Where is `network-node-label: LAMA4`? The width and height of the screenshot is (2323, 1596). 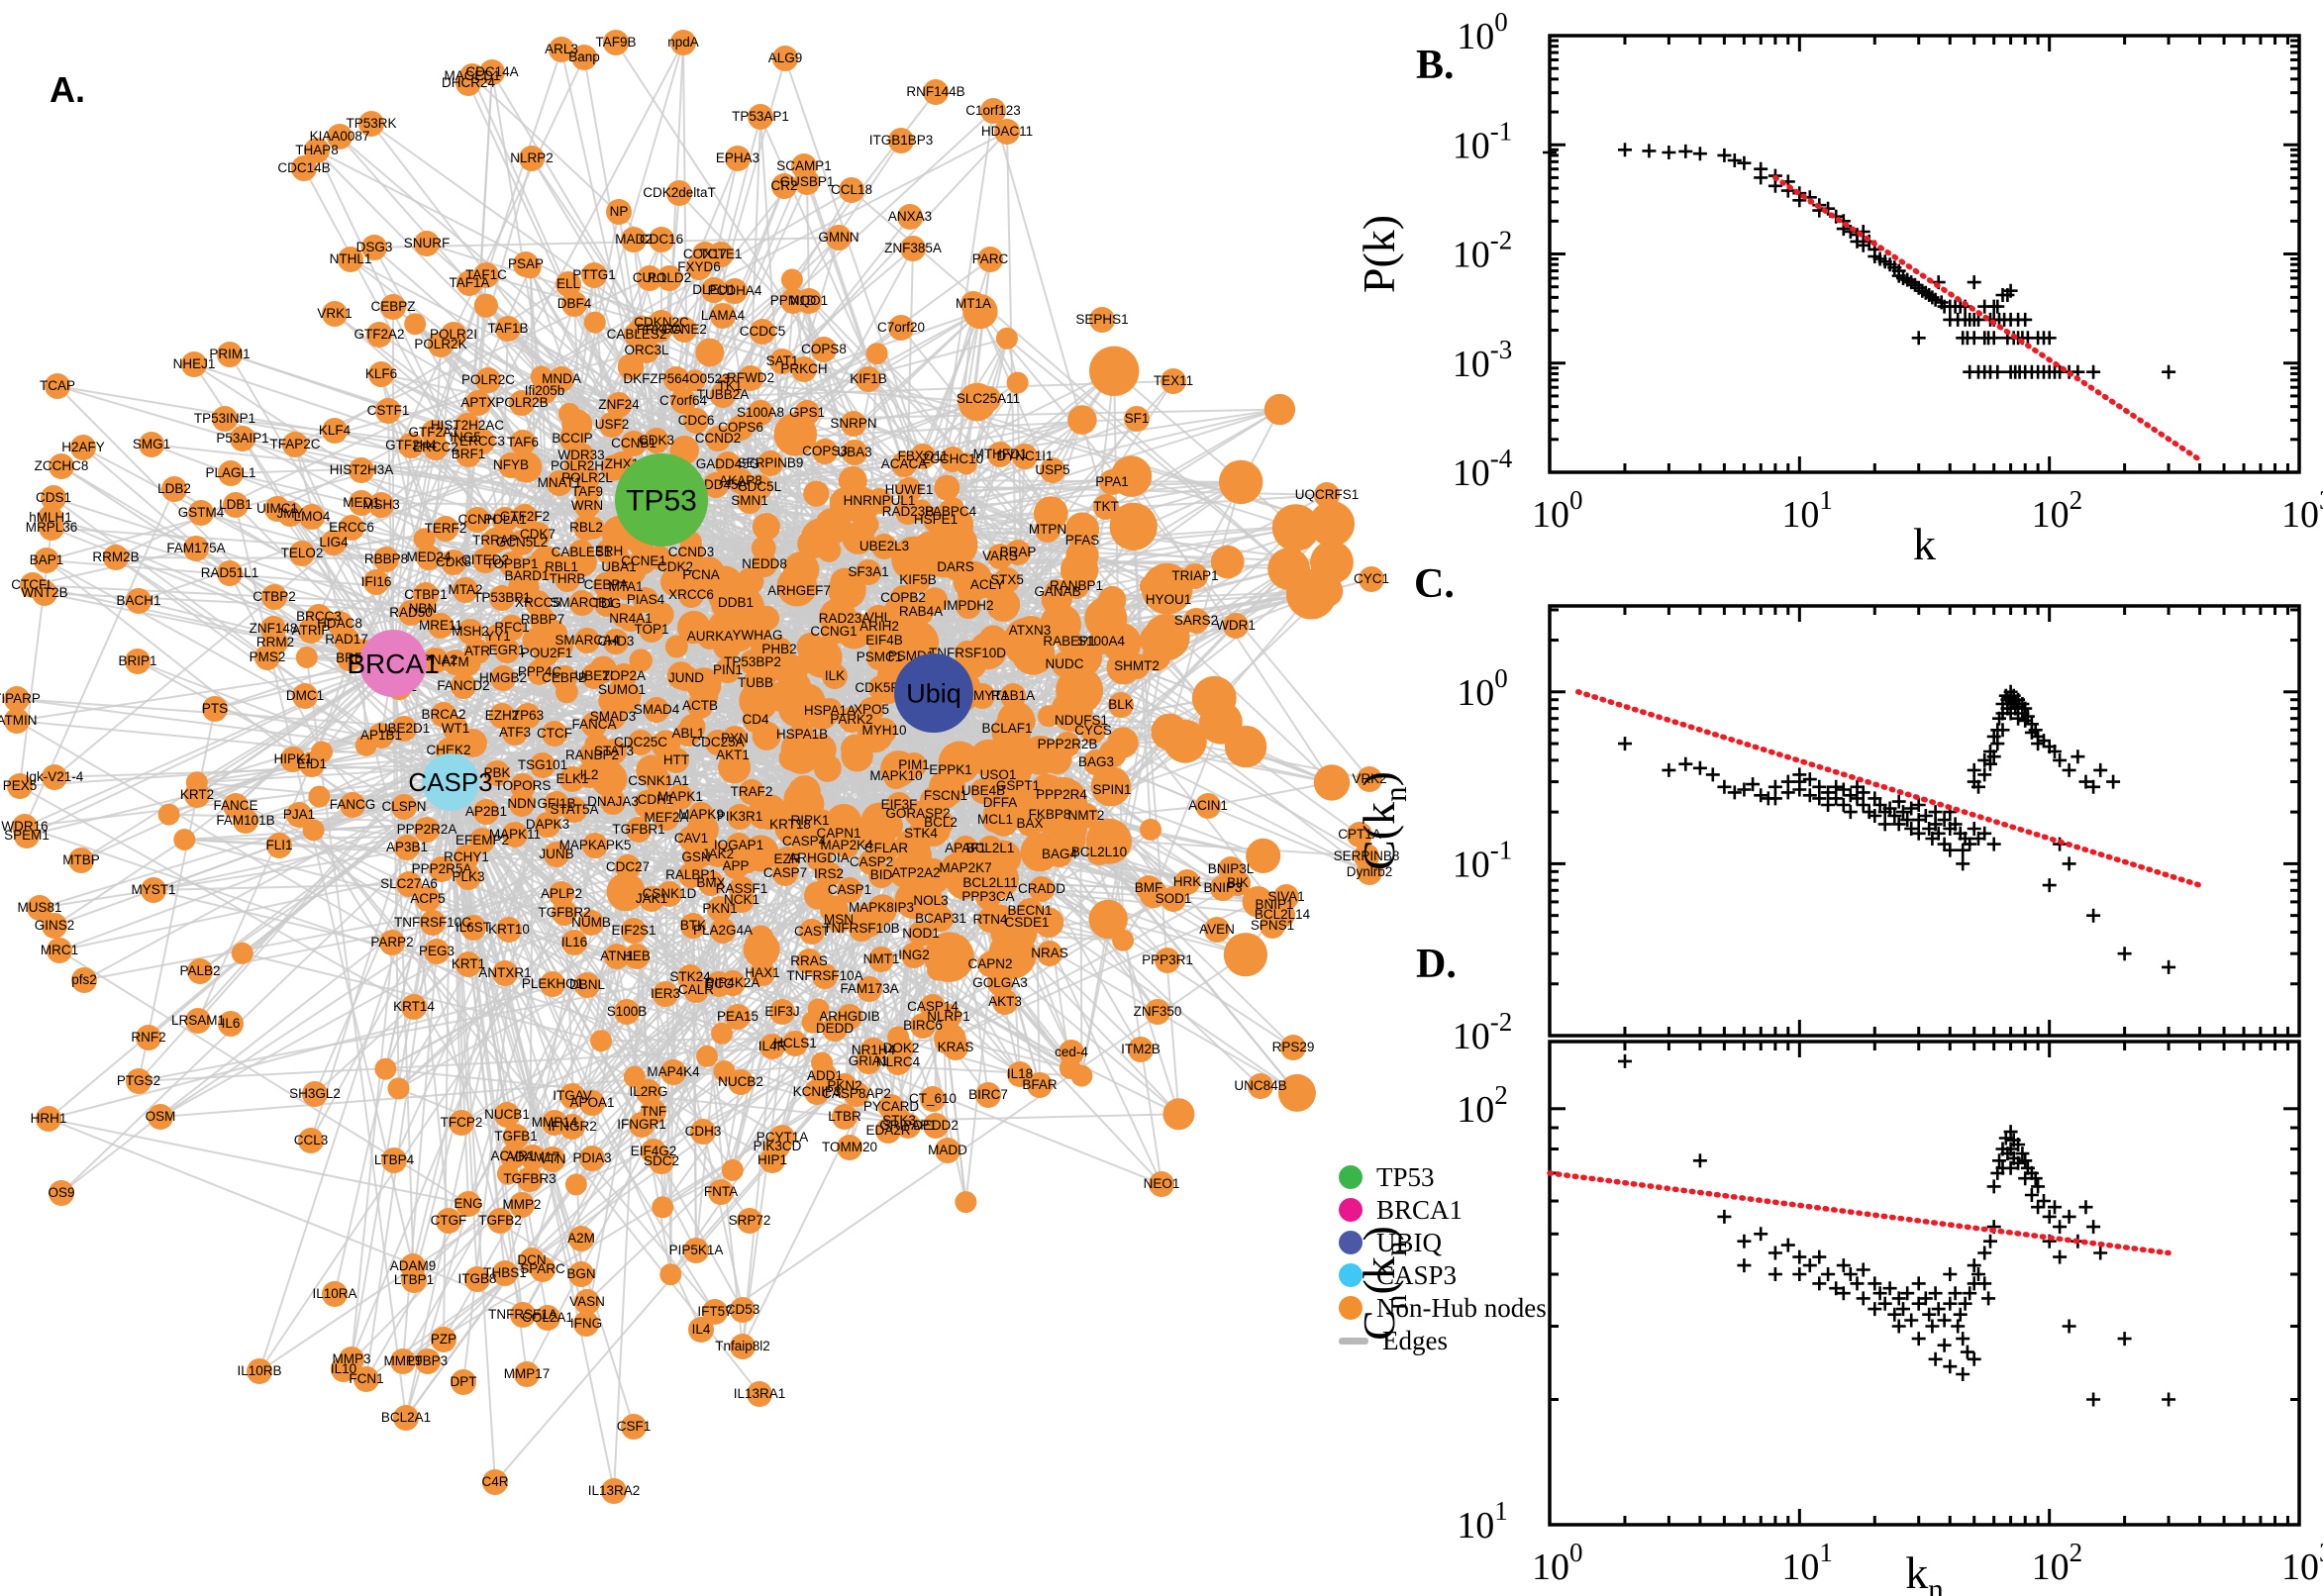
network-node-label: LAMA4 is located at coordinates (723, 315).